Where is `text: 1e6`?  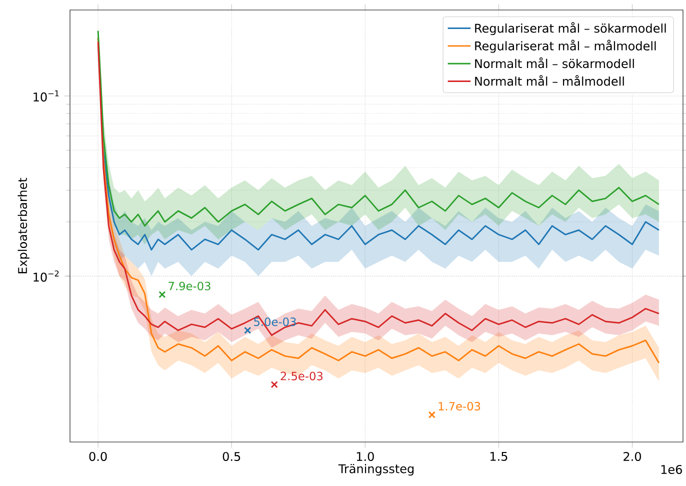 text: 1e6 is located at coordinates (671, 469).